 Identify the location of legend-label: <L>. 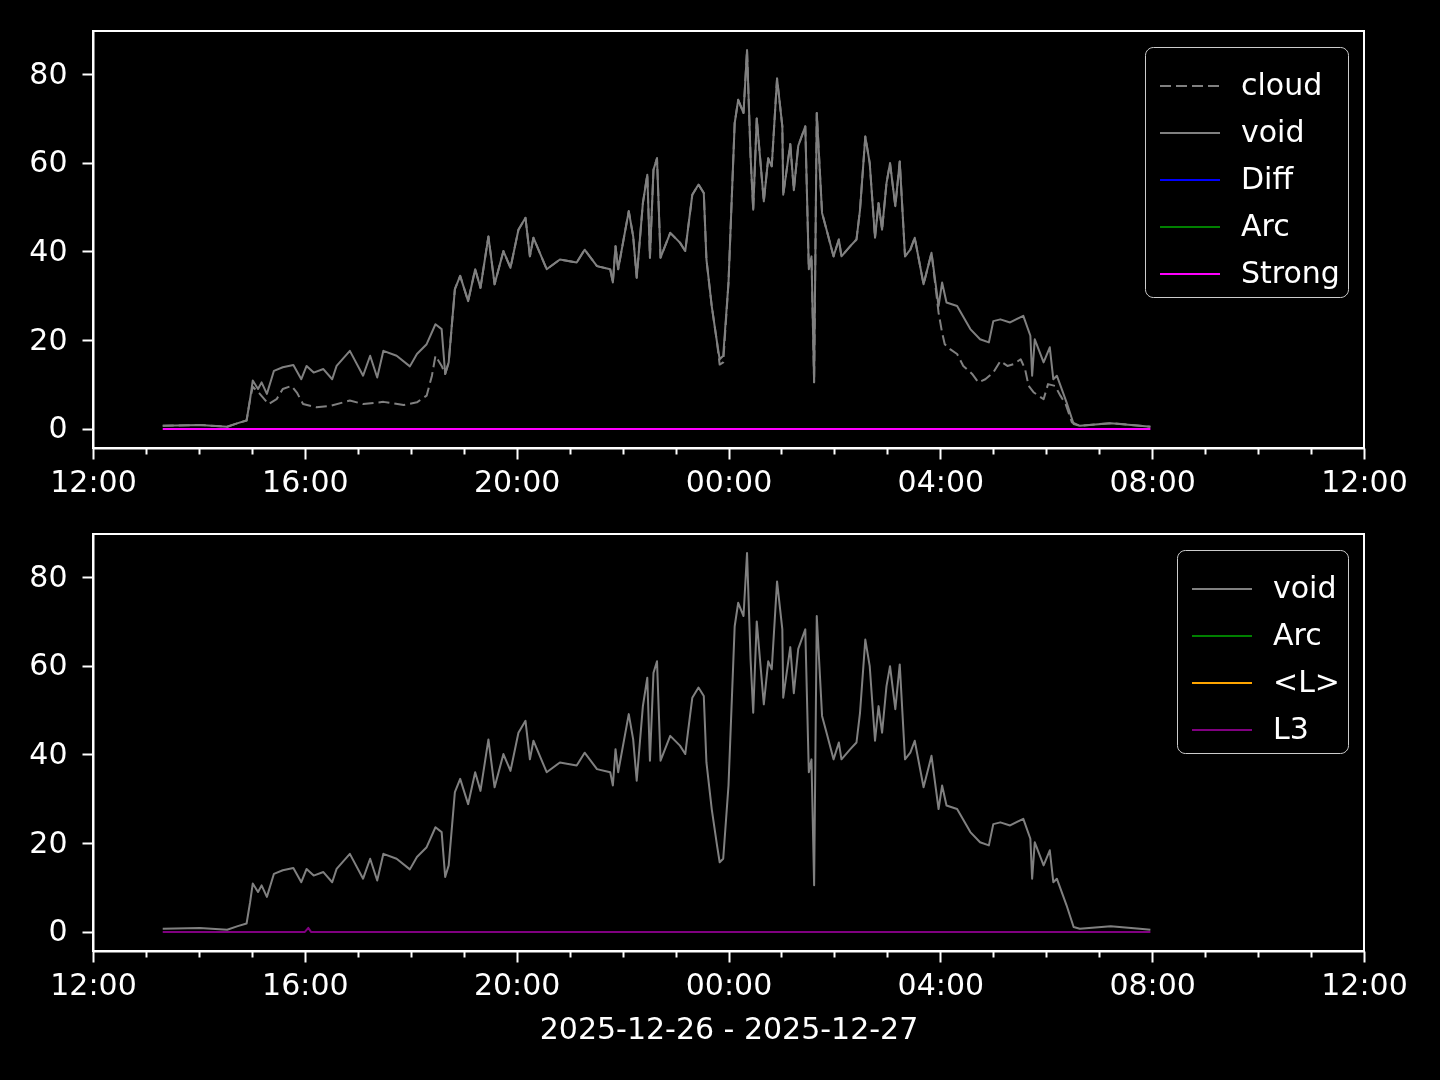
(1306, 681).